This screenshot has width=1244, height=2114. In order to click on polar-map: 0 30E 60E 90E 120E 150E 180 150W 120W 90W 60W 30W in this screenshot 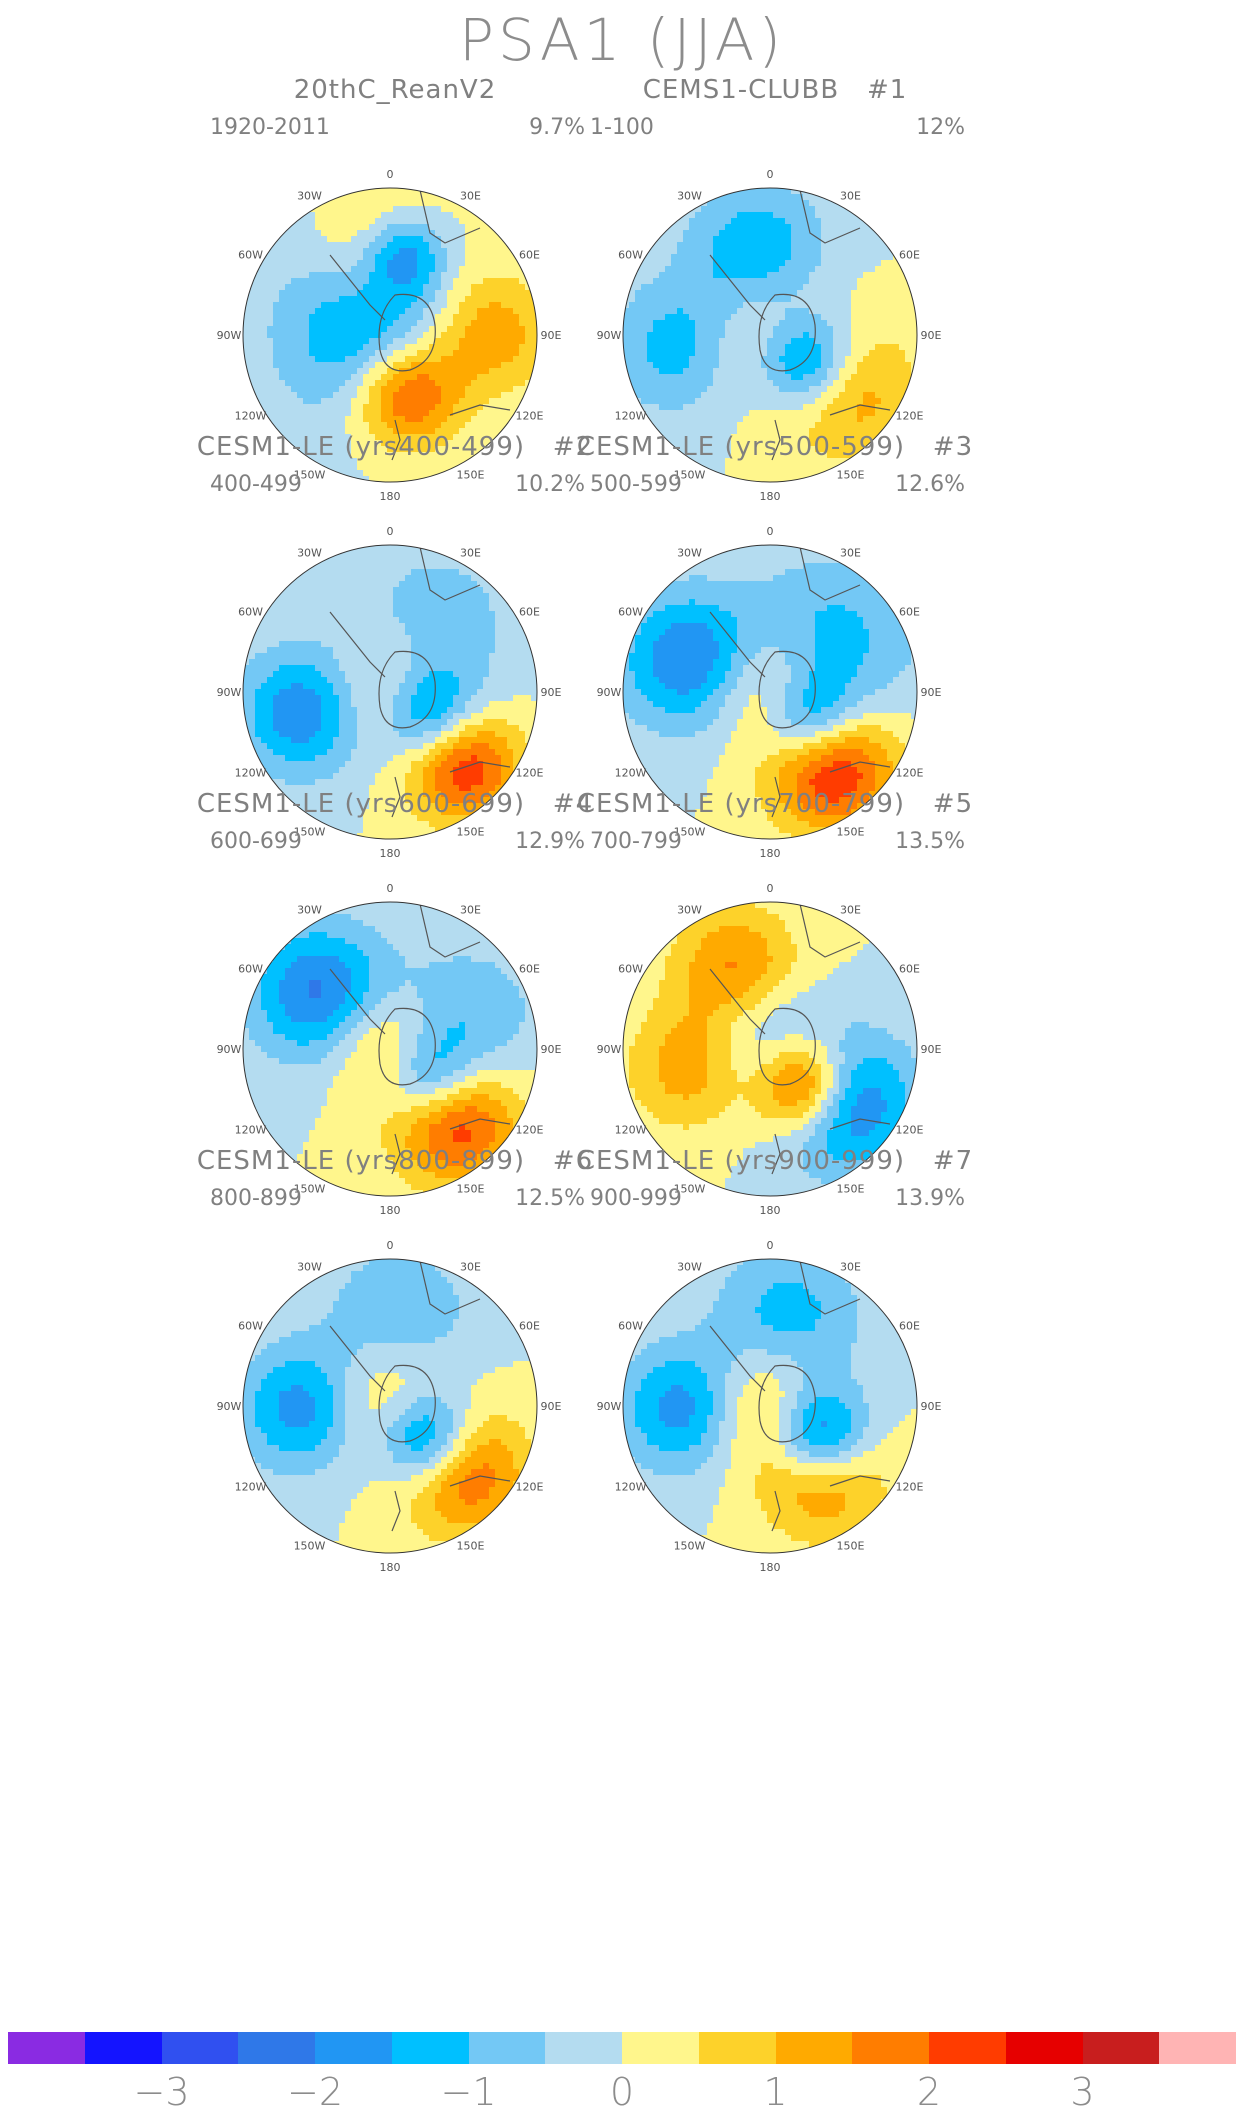, I will do `click(775, 1386)`.